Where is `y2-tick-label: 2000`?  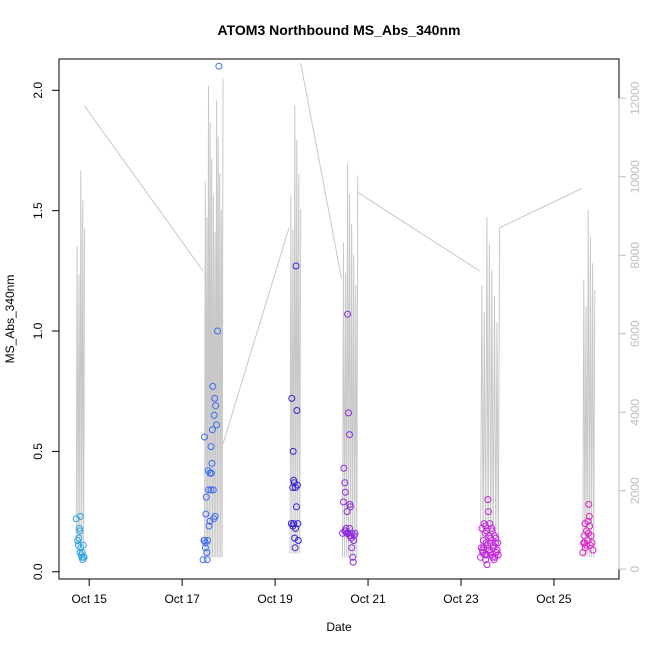
y2-tick-label: 2000 is located at coordinates (635, 490).